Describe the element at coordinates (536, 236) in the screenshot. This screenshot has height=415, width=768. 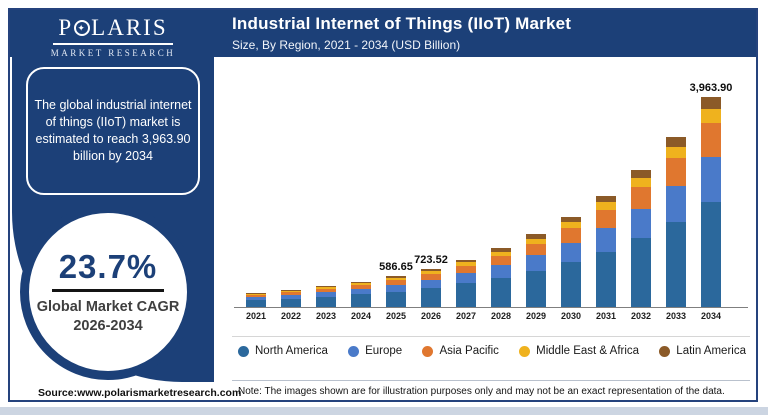
I see `bar-2029-segment-latin-america` at that location.